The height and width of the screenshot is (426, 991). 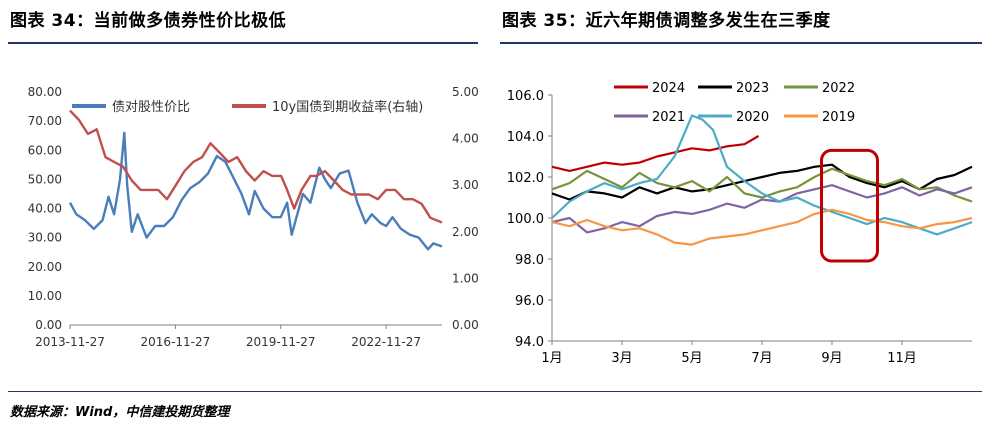 What do you see at coordinates (831, 358) in the screenshot?
I see `x-tick-label: 9月` at bounding box center [831, 358].